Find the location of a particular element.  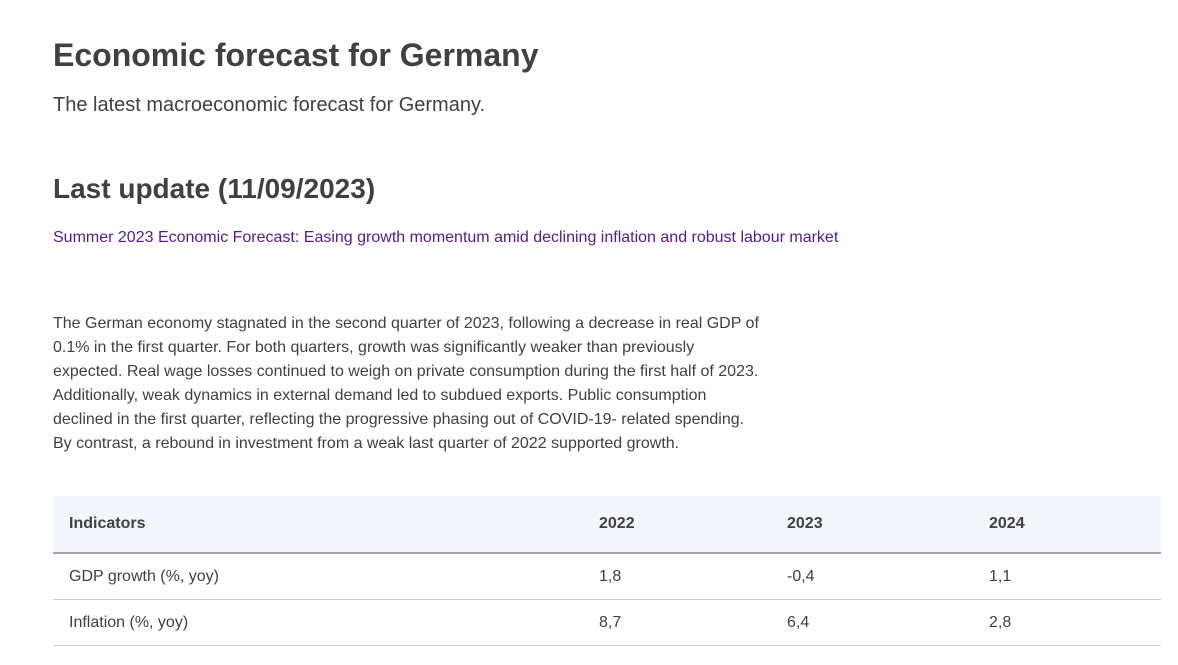

header-2022: 2022 is located at coordinates (677, 525).